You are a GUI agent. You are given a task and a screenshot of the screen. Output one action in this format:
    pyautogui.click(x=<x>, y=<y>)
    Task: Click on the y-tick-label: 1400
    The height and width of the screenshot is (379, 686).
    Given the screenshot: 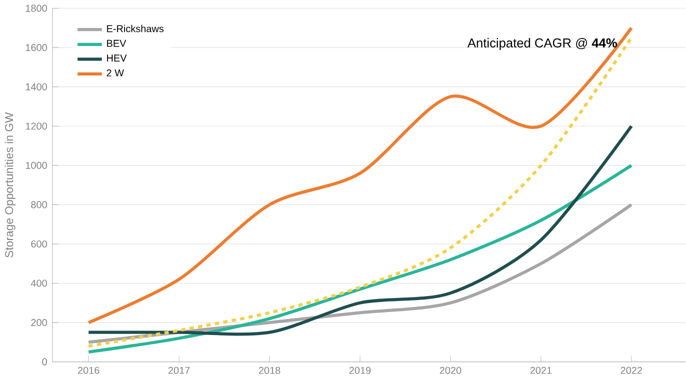 What is the action you would take?
    pyautogui.click(x=36, y=87)
    